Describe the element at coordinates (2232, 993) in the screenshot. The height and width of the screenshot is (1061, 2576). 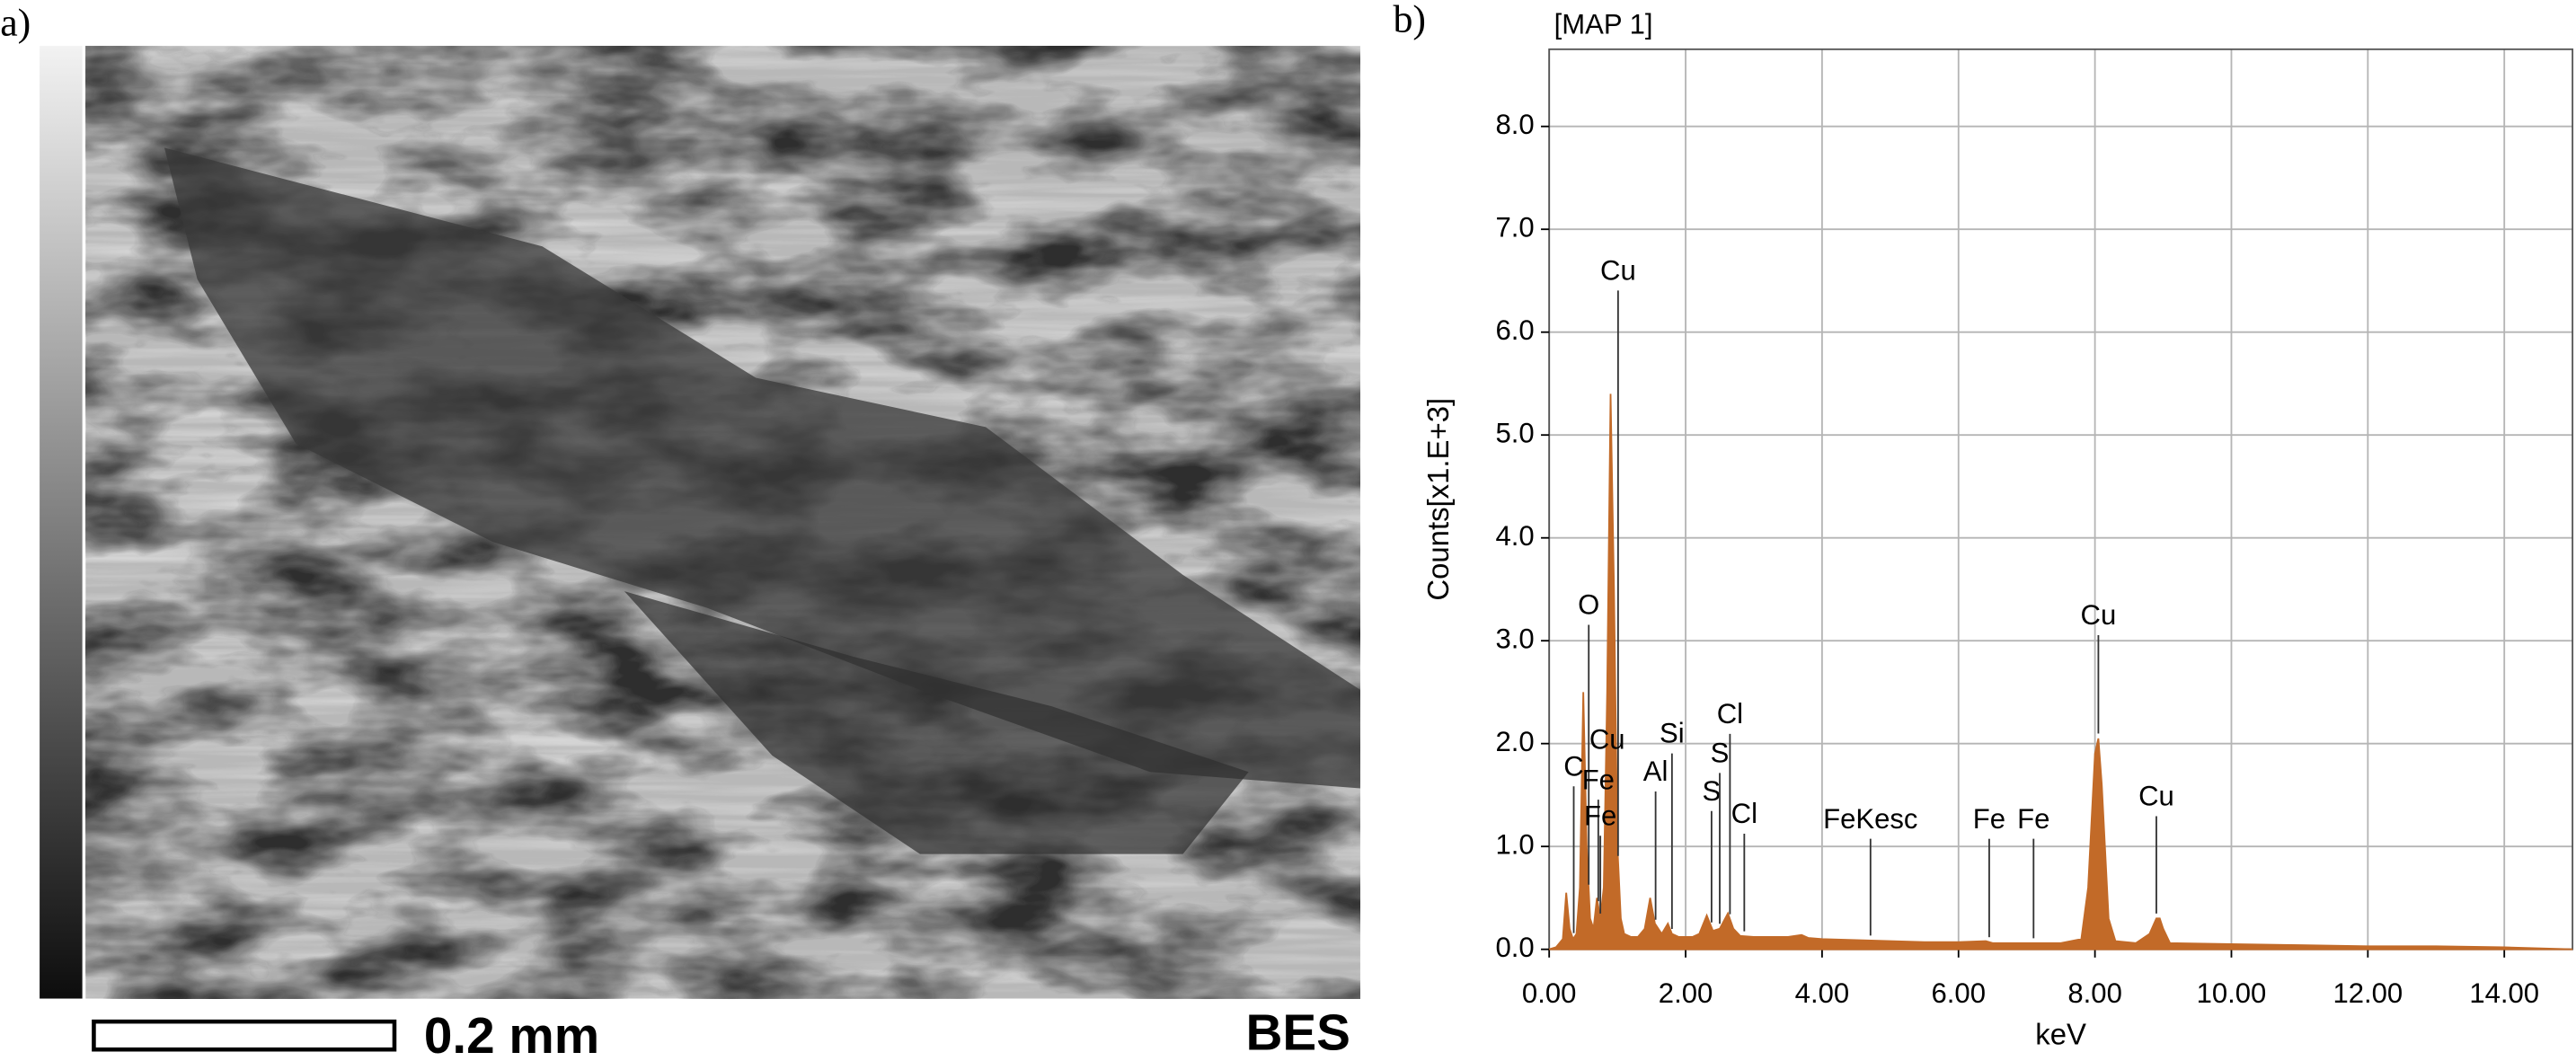
I see `x-tick-label: 10.00` at that location.